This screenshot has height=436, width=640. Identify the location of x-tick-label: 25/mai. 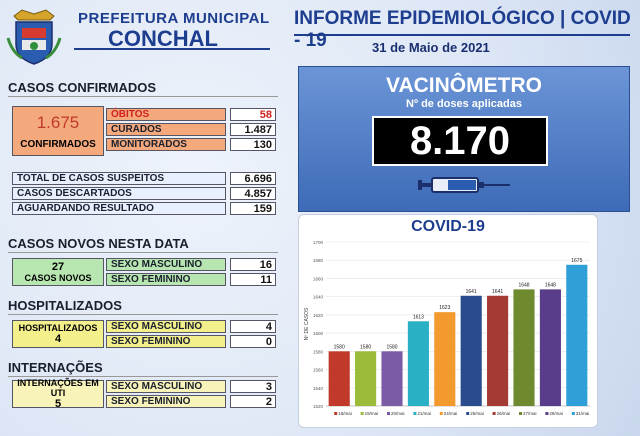
(477, 413).